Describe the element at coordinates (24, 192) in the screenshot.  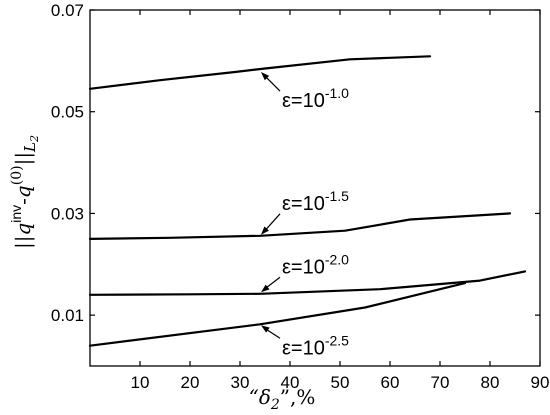
I see `y-axis-label: ||qinv-q(0)||L2` at that location.